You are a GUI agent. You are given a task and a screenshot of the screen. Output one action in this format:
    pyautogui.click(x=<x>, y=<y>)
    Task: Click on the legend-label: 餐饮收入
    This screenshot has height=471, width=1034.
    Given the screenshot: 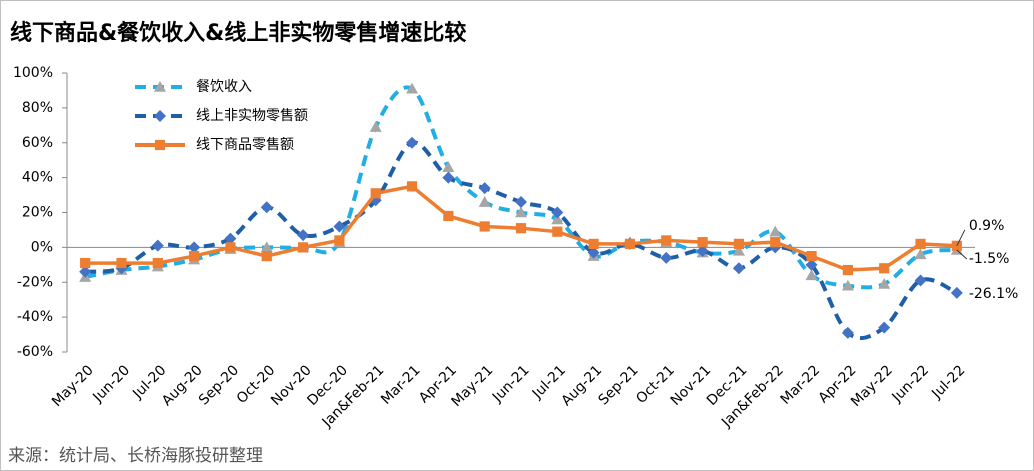 What is the action you would take?
    pyautogui.click(x=224, y=87)
    